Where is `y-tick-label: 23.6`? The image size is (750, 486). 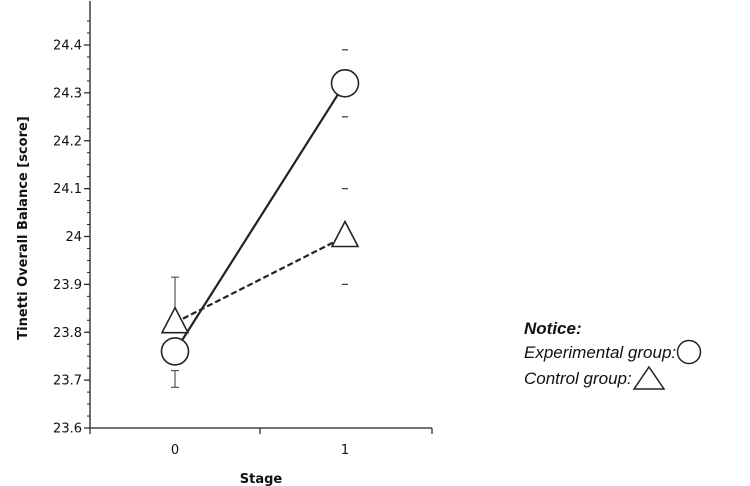 y-tick-label: 23.6 is located at coordinates (67, 429).